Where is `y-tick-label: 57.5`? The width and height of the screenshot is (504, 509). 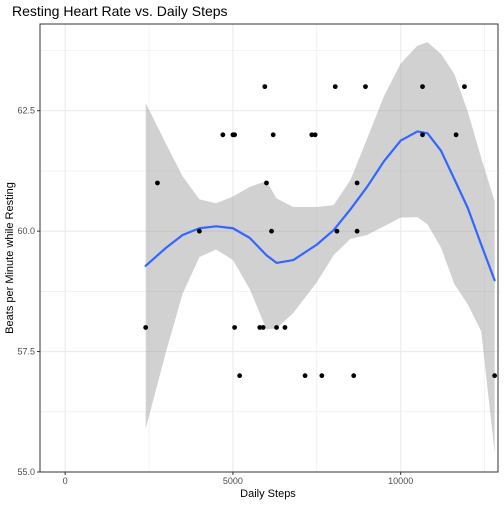 y-tick-label: 57.5 is located at coordinates (26, 352).